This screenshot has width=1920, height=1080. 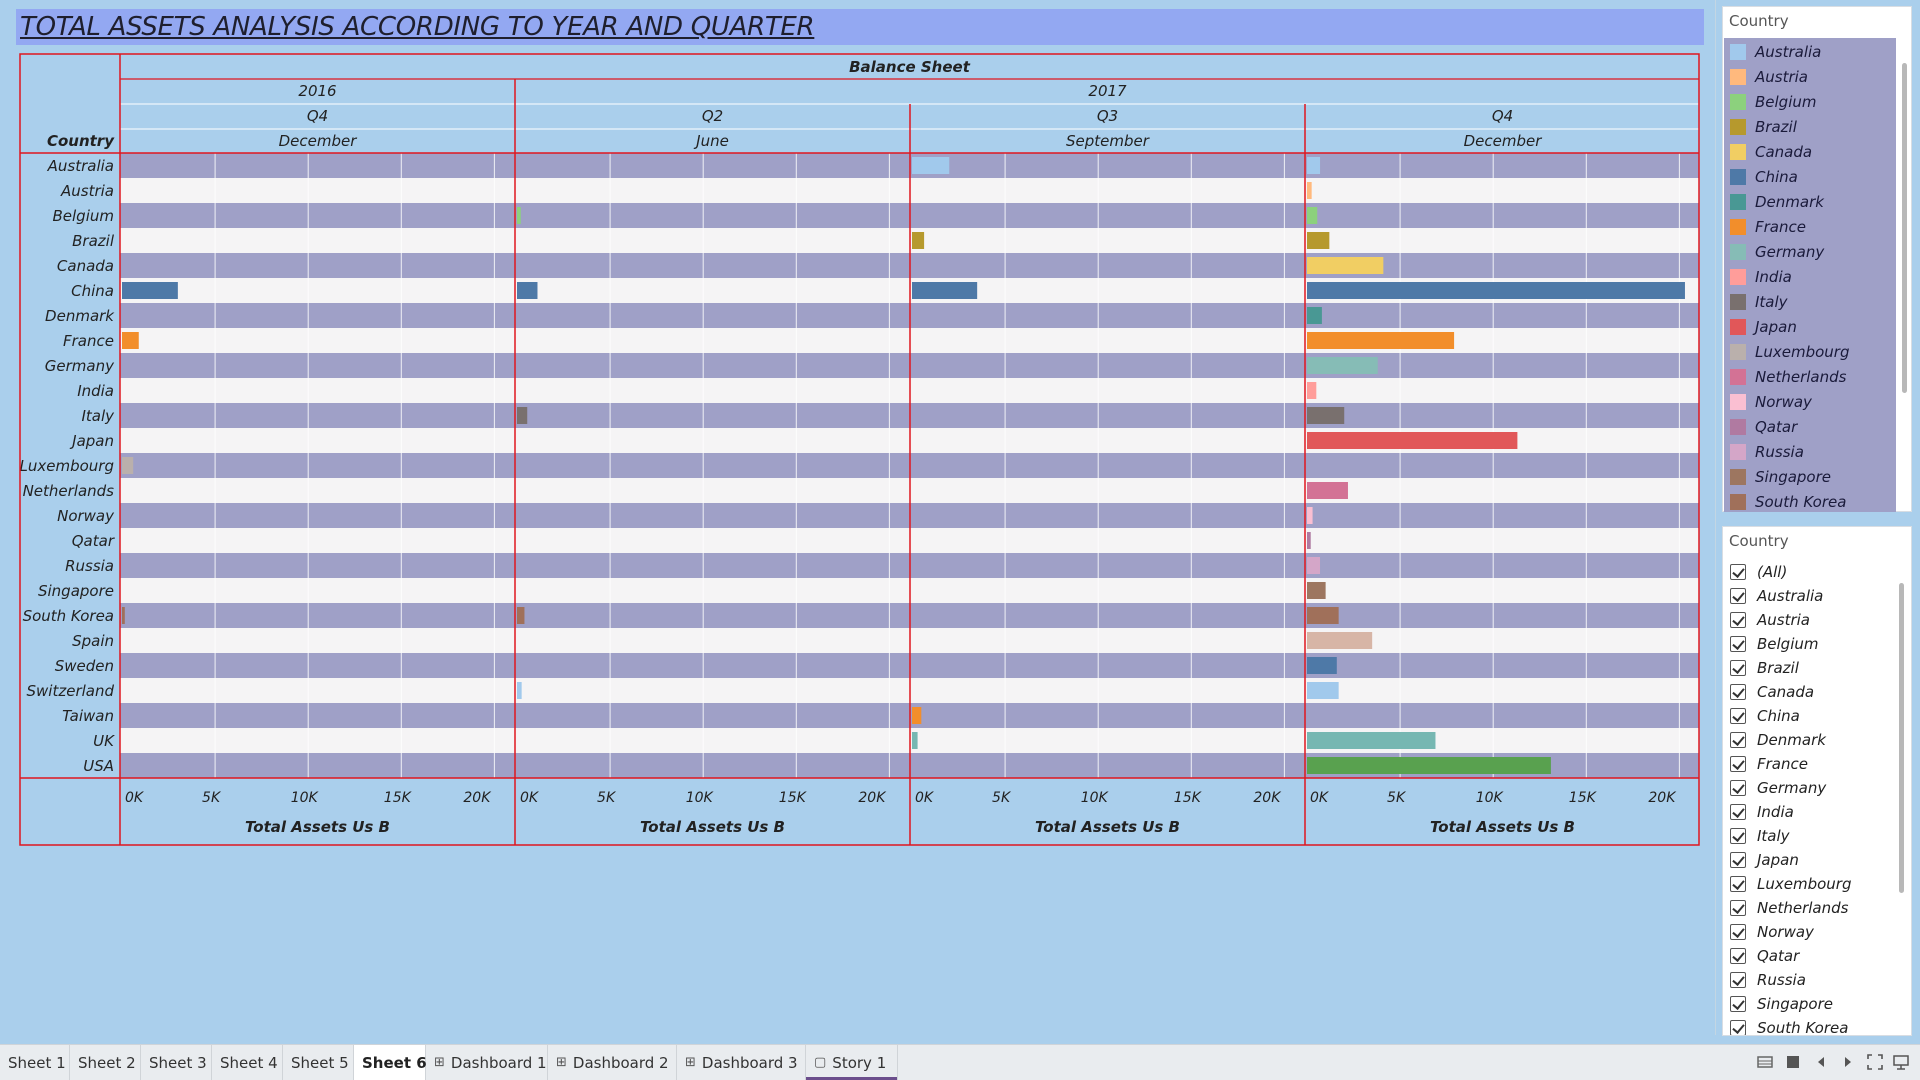 I want to click on legend-item-germany: Germany, so click(x=1810, y=252).